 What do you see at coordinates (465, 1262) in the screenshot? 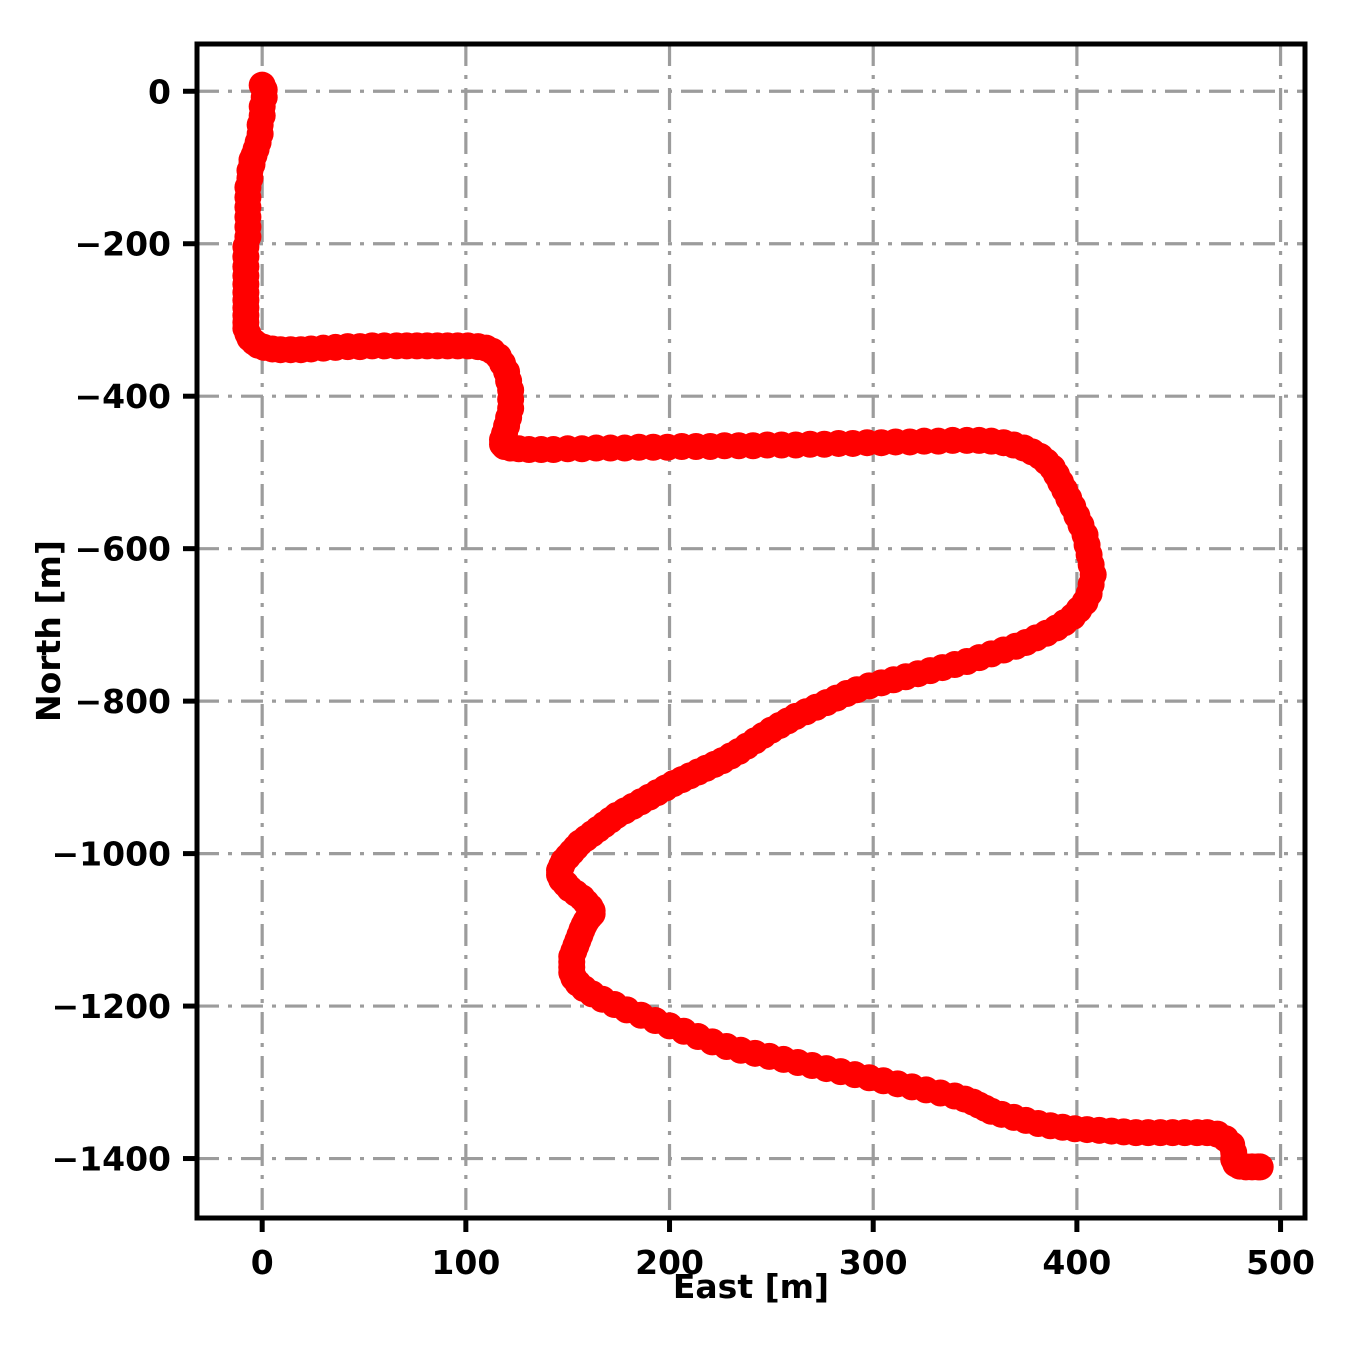
I see `x-tick-label: 100` at bounding box center [465, 1262].